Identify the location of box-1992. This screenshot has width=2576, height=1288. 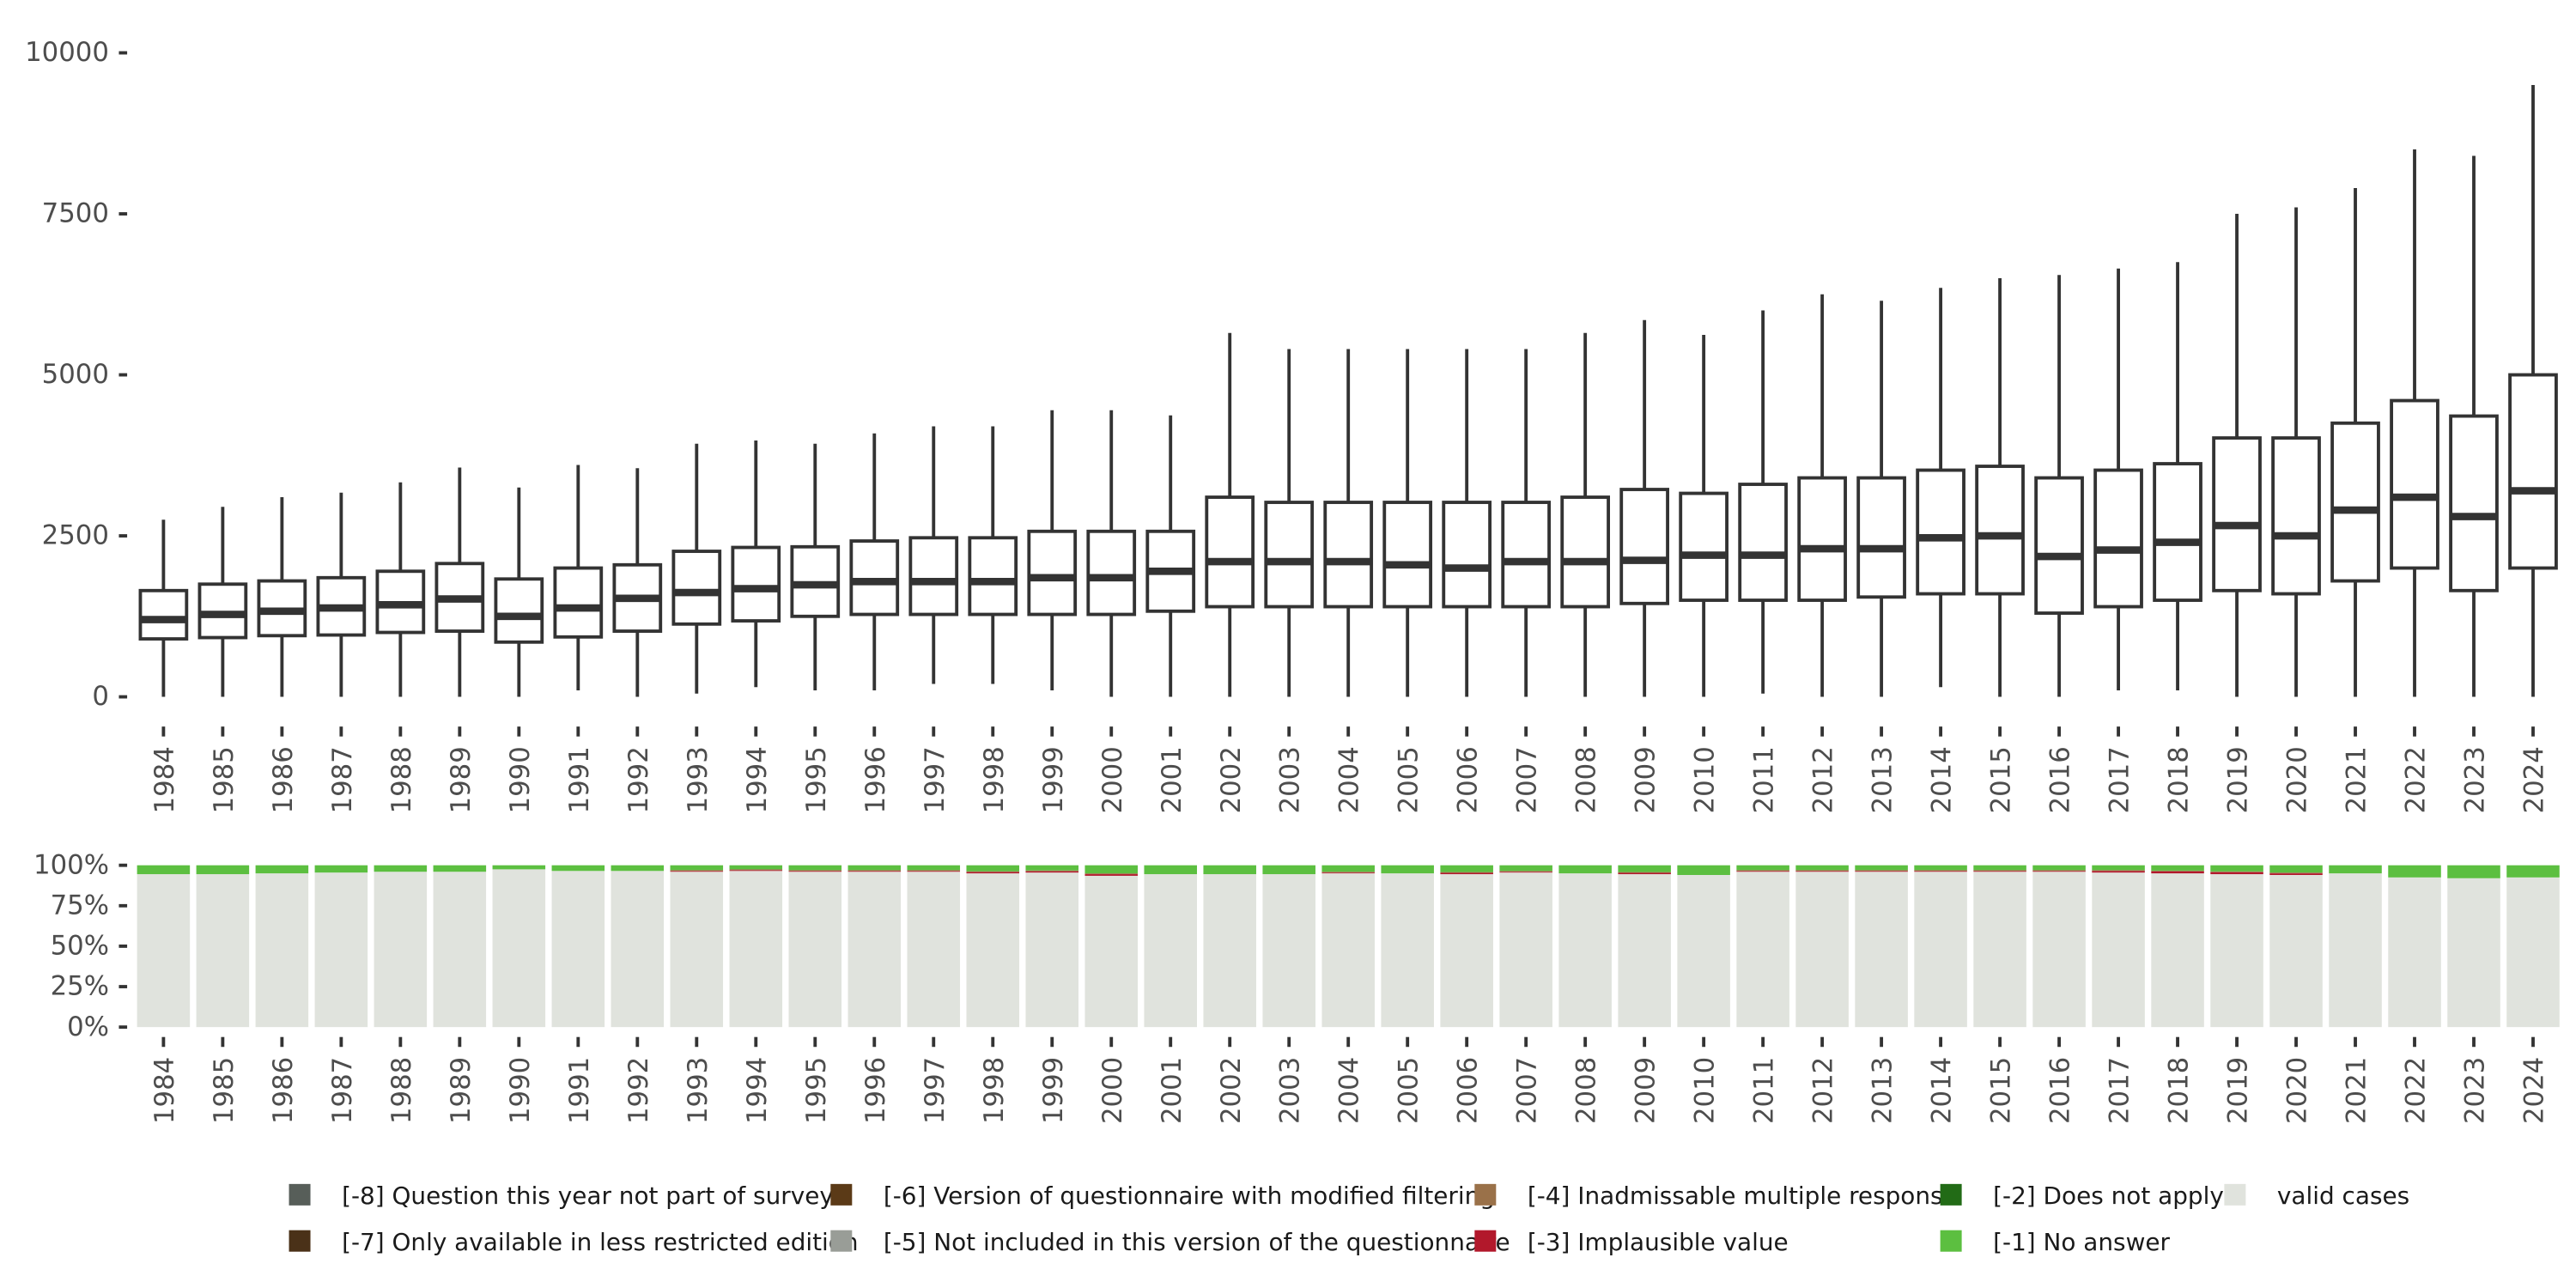
(638, 583).